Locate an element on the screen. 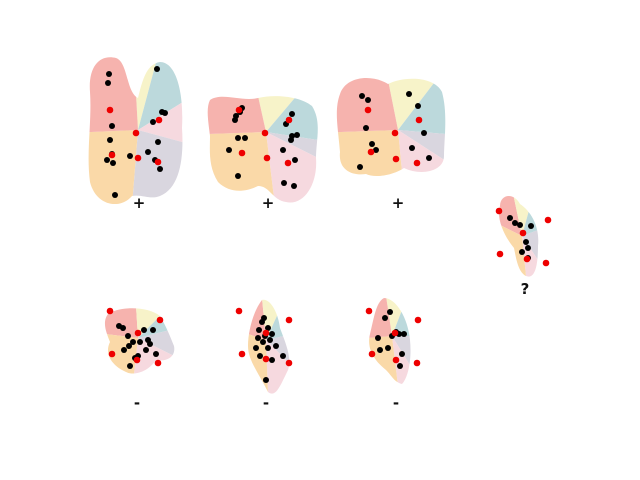 The height and width of the screenshot is (480, 640). panel-neg-3: - is located at coordinates (393, 355).